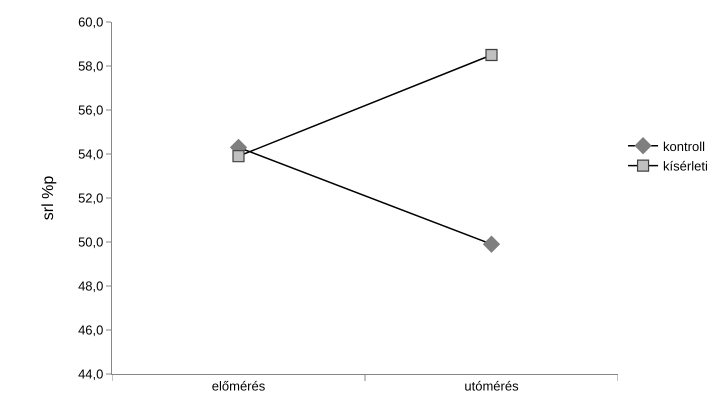 This screenshot has height=406, width=728. I want to click on y-tick-label: 46,0, so click(91, 330).